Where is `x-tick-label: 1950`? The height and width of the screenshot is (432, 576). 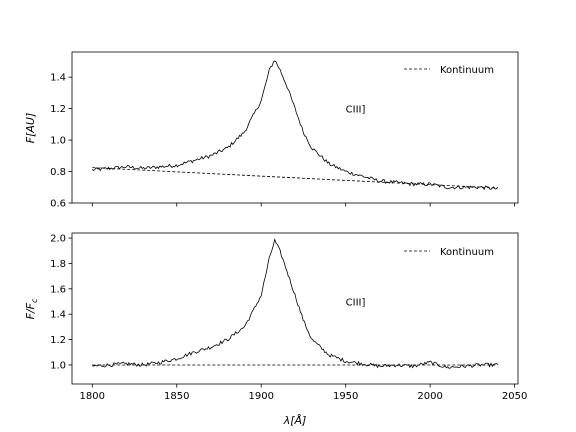 x-tick-label: 1950 is located at coordinates (345, 396).